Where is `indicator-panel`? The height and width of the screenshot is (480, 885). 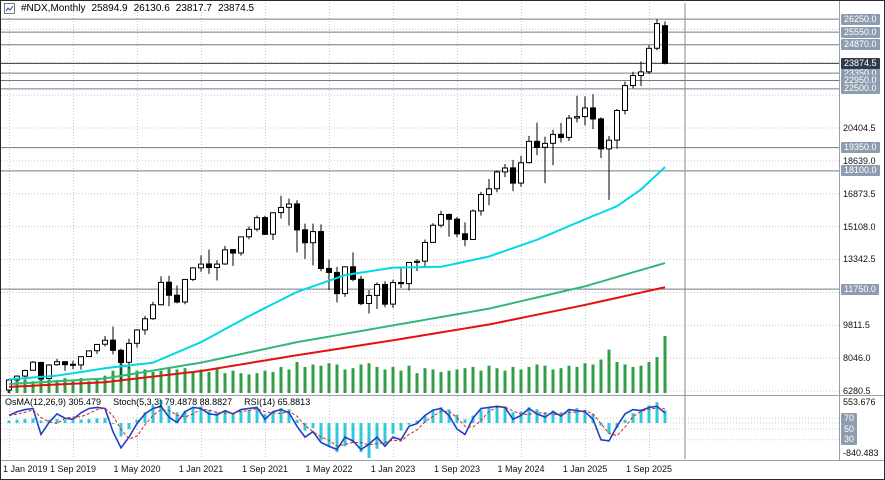
indicator-panel is located at coordinates (420, 429).